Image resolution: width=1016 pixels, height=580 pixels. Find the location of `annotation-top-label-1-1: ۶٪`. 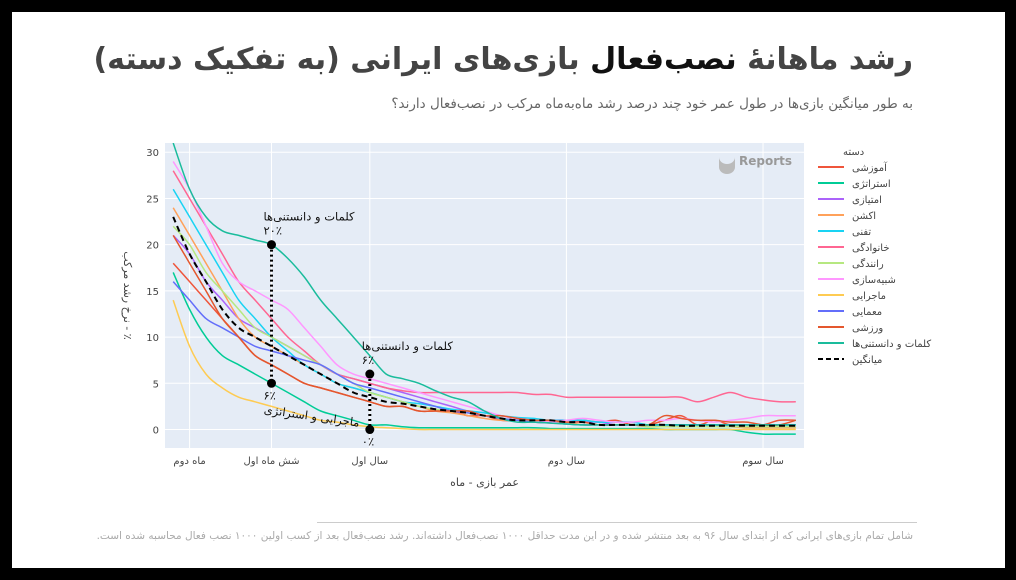

annotation-top-label-1-1: ۶٪ is located at coordinates (368, 360).